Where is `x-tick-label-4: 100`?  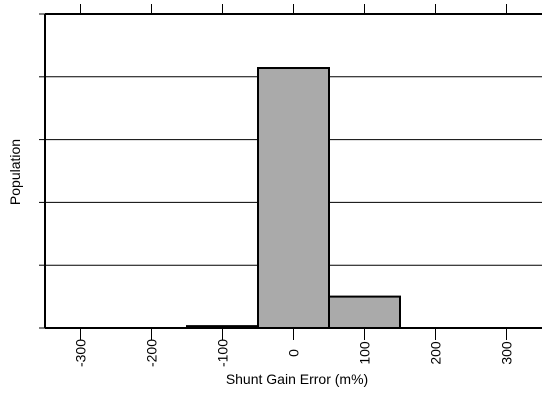 x-tick-label-4: 100 is located at coordinates (365, 353).